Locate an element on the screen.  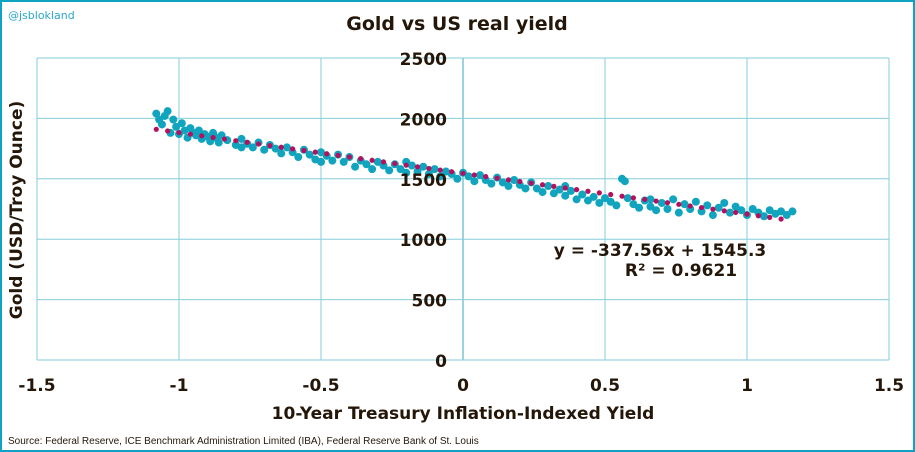
x-tick-label: 1.5 is located at coordinates (889, 386).